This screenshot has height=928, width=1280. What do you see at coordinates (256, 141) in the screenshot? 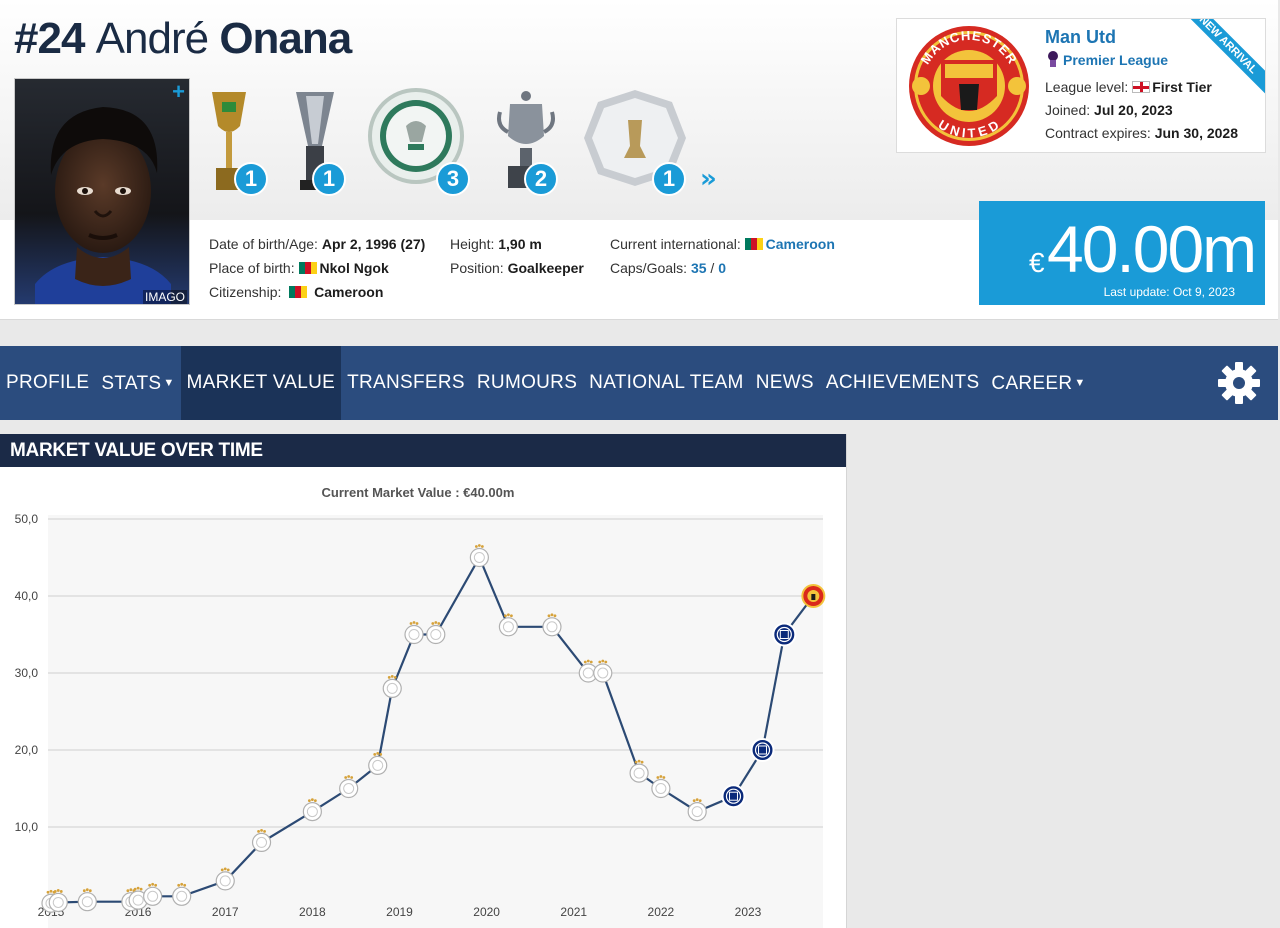
I see `trophy-coppa-italia: 1` at bounding box center [256, 141].